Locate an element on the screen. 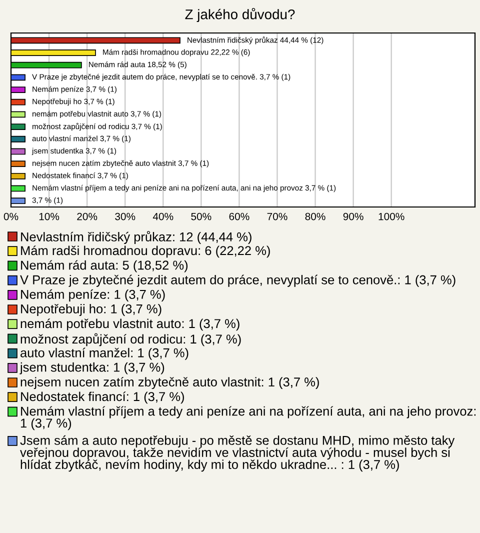  legend-label: nemám potřebu vlastnit auto: 1 (3,7 %) is located at coordinates (130, 324).